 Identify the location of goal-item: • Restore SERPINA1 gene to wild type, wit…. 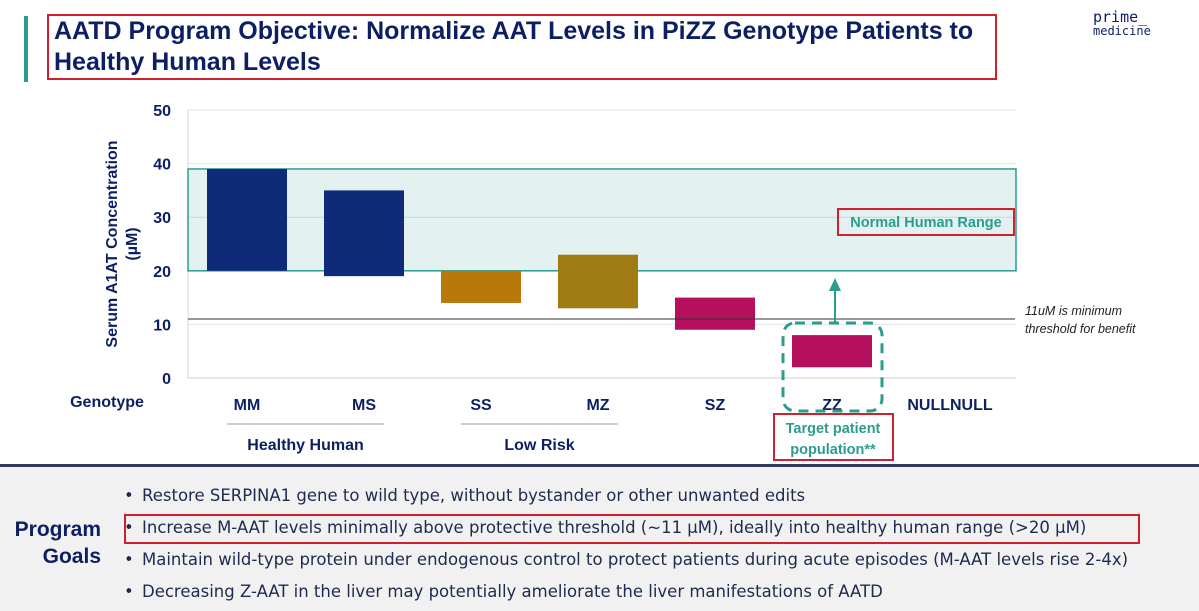
(464, 495).